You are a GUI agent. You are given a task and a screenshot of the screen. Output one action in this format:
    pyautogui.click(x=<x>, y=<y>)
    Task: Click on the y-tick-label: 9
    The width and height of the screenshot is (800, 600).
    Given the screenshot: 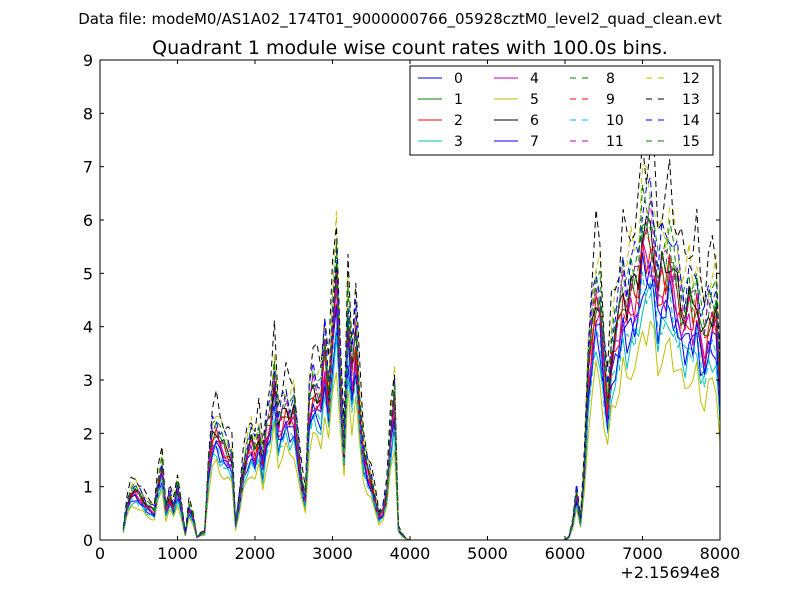 What is the action you would take?
    pyautogui.click(x=88, y=60)
    